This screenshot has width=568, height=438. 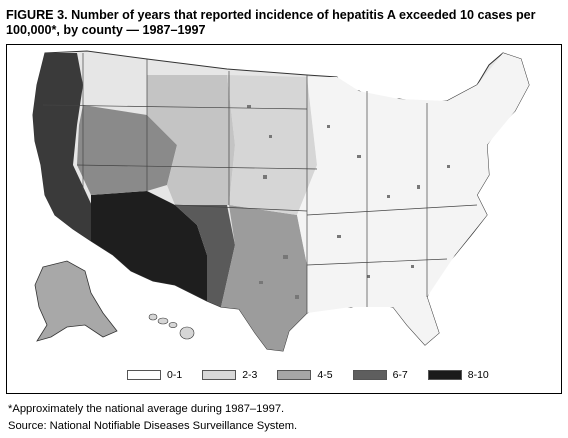 What do you see at coordinates (250, 375) in the screenshot?
I see `legend-label-2-3: 2-3` at bounding box center [250, 375].